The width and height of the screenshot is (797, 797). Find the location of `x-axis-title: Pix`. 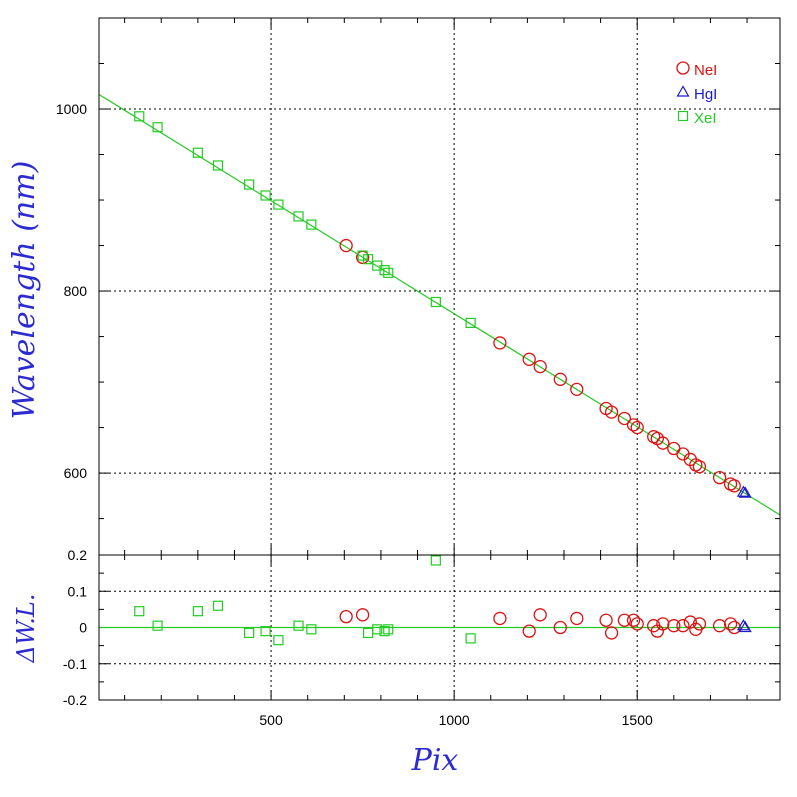

x-axis-title: Pix is located at coordinates (435, 760).